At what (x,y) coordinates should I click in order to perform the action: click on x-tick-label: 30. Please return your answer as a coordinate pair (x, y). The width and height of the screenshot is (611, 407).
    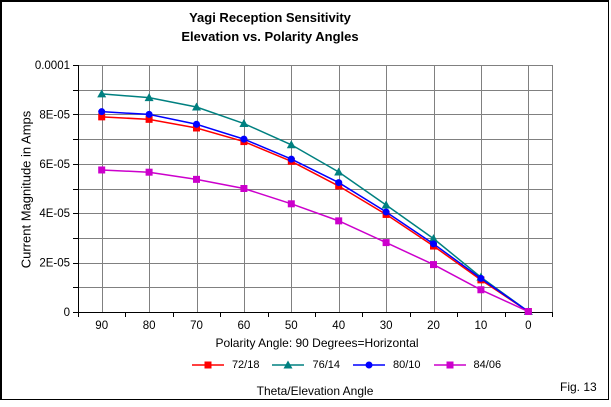
    Looking at the image, I should click on (386, 326).